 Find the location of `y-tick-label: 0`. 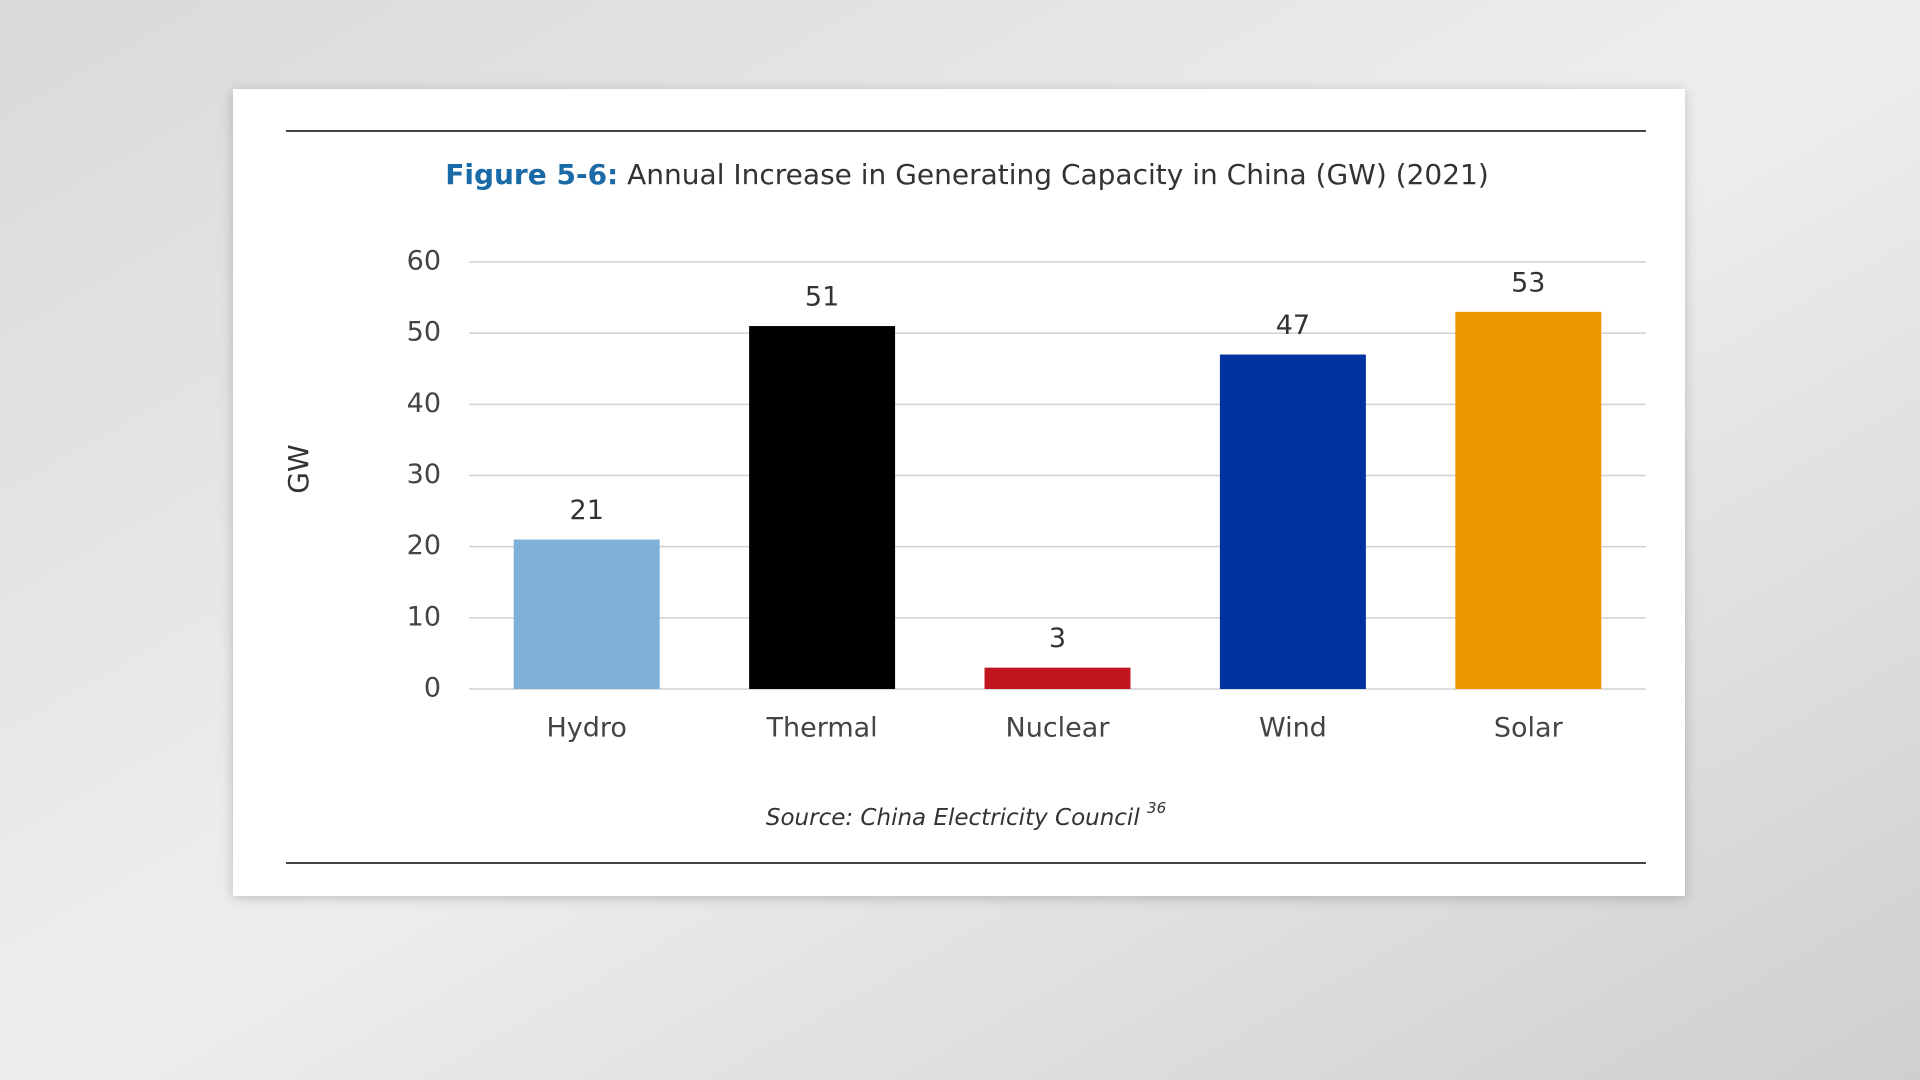

y-tick-label: 0 is located at coordinates (432, 688).